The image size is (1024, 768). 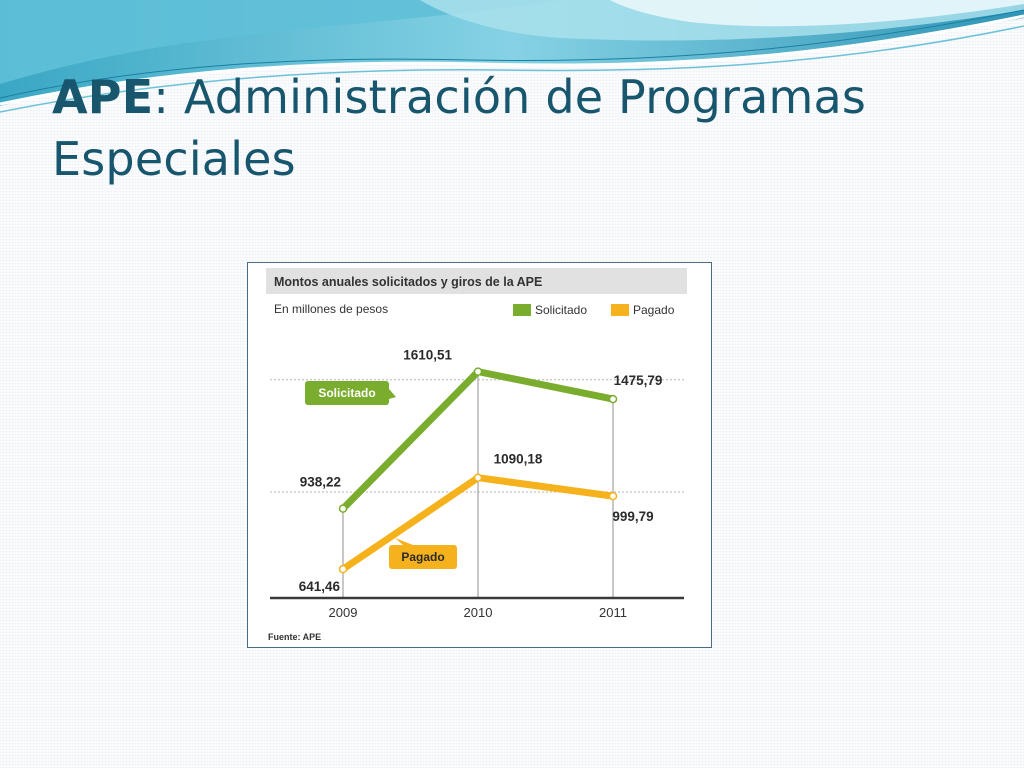 I want to click on data-label-solicitado-2010: 1610,51, so click(x=427, y=355).